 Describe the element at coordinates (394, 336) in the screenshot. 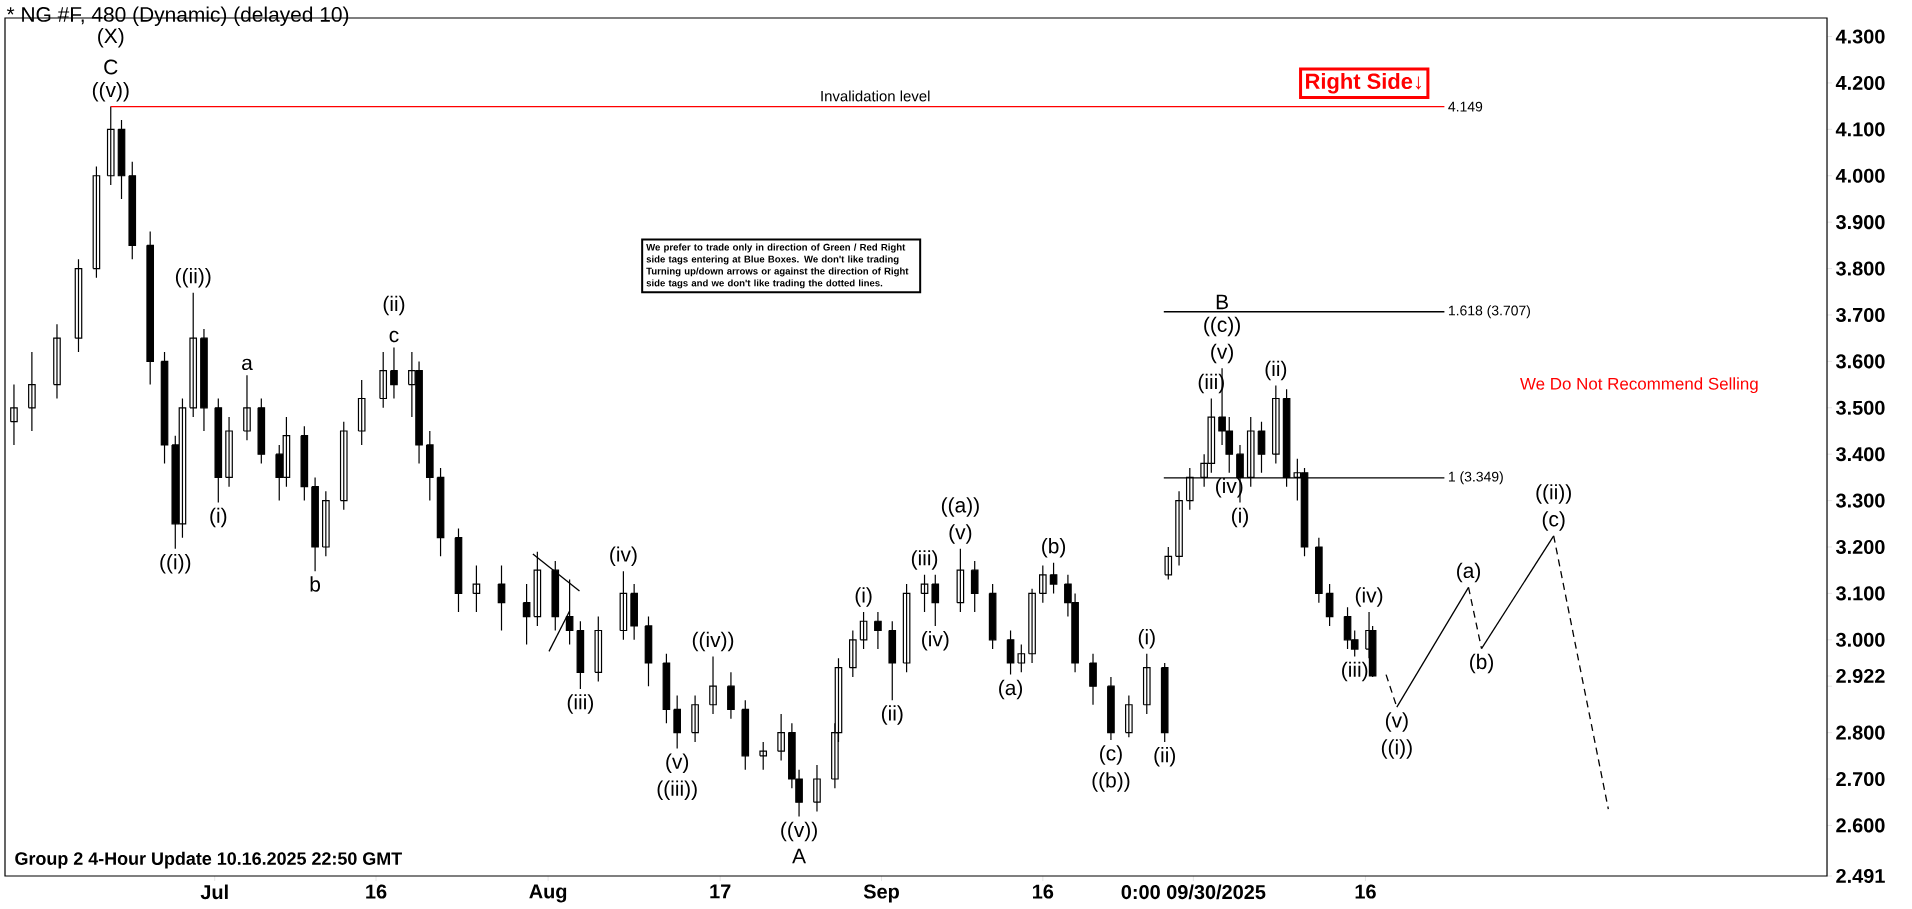

I see `annotation: c` at that location.